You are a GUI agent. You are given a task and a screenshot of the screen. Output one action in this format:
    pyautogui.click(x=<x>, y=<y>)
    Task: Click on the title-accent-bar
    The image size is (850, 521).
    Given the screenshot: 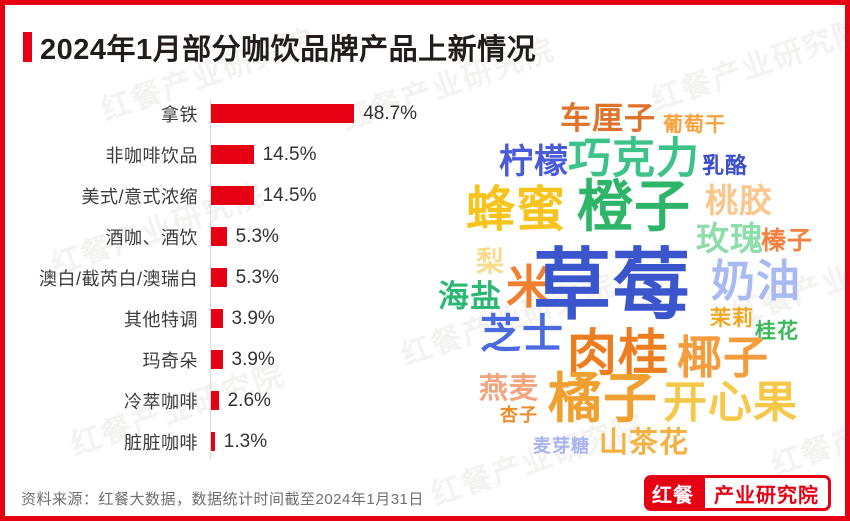 What is the action you would take?
    pyautogui.click(x=27, y=47)
    